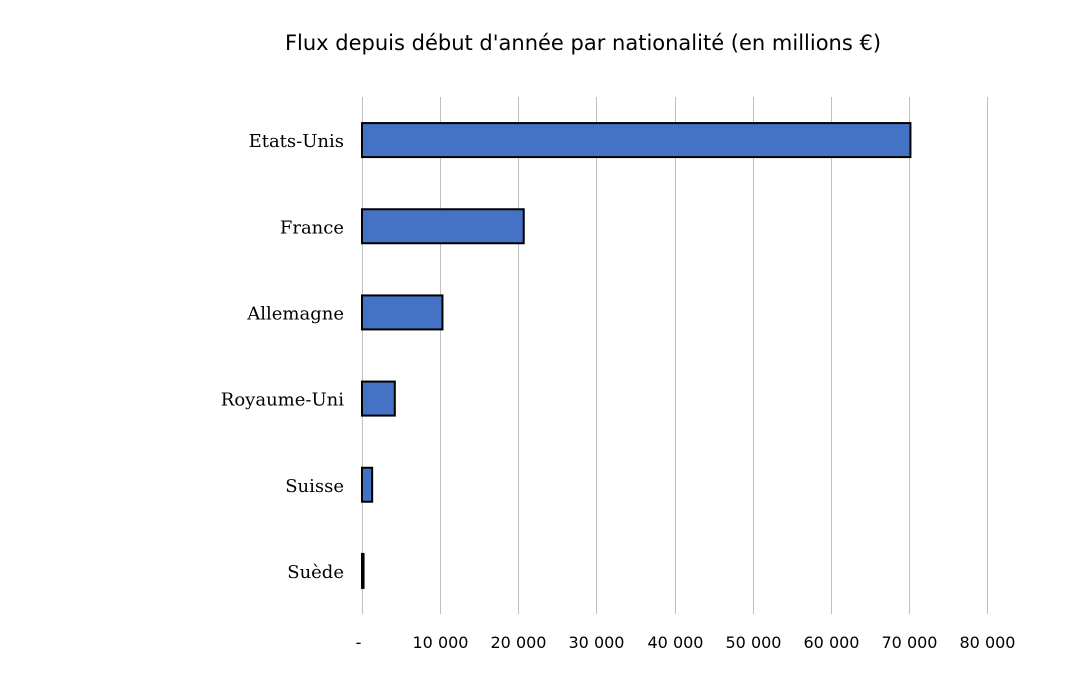 This screenshot has width=1069, height=688. Describe the element at coordinates (832, 642) in the screenshot. I see `x-tick-label: 60 000` at that location.